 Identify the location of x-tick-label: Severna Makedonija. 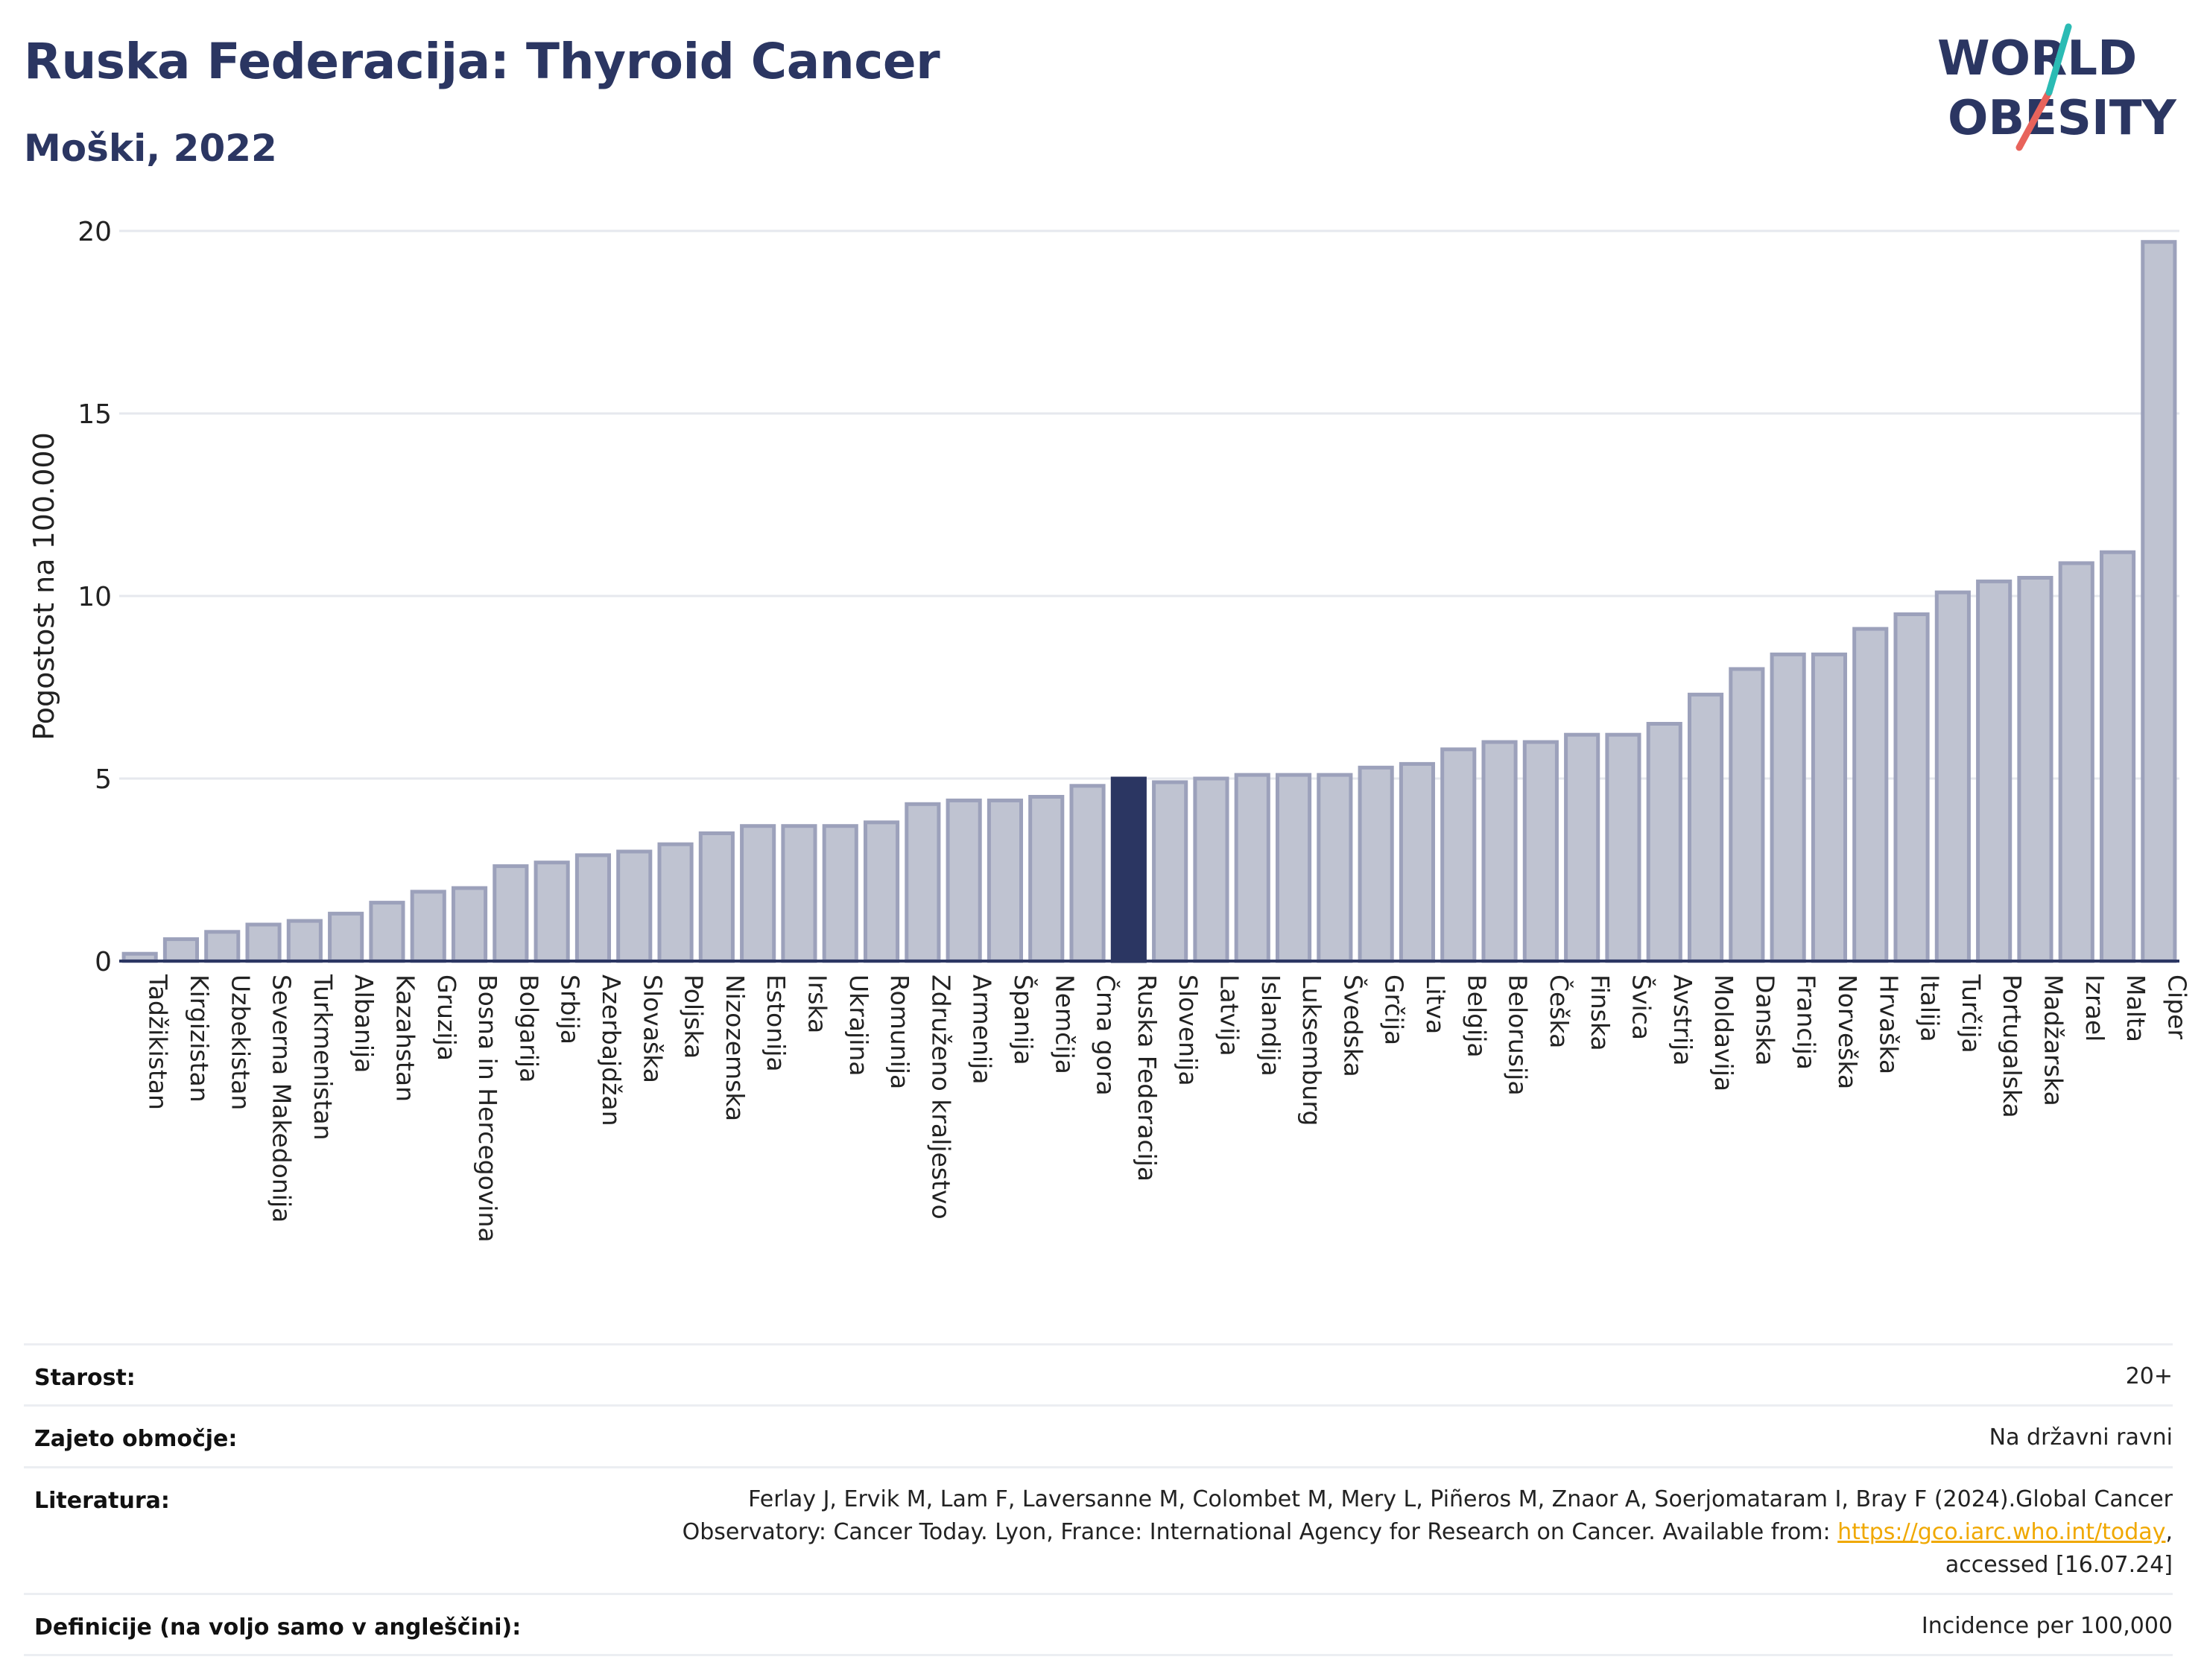
(282, 1098).